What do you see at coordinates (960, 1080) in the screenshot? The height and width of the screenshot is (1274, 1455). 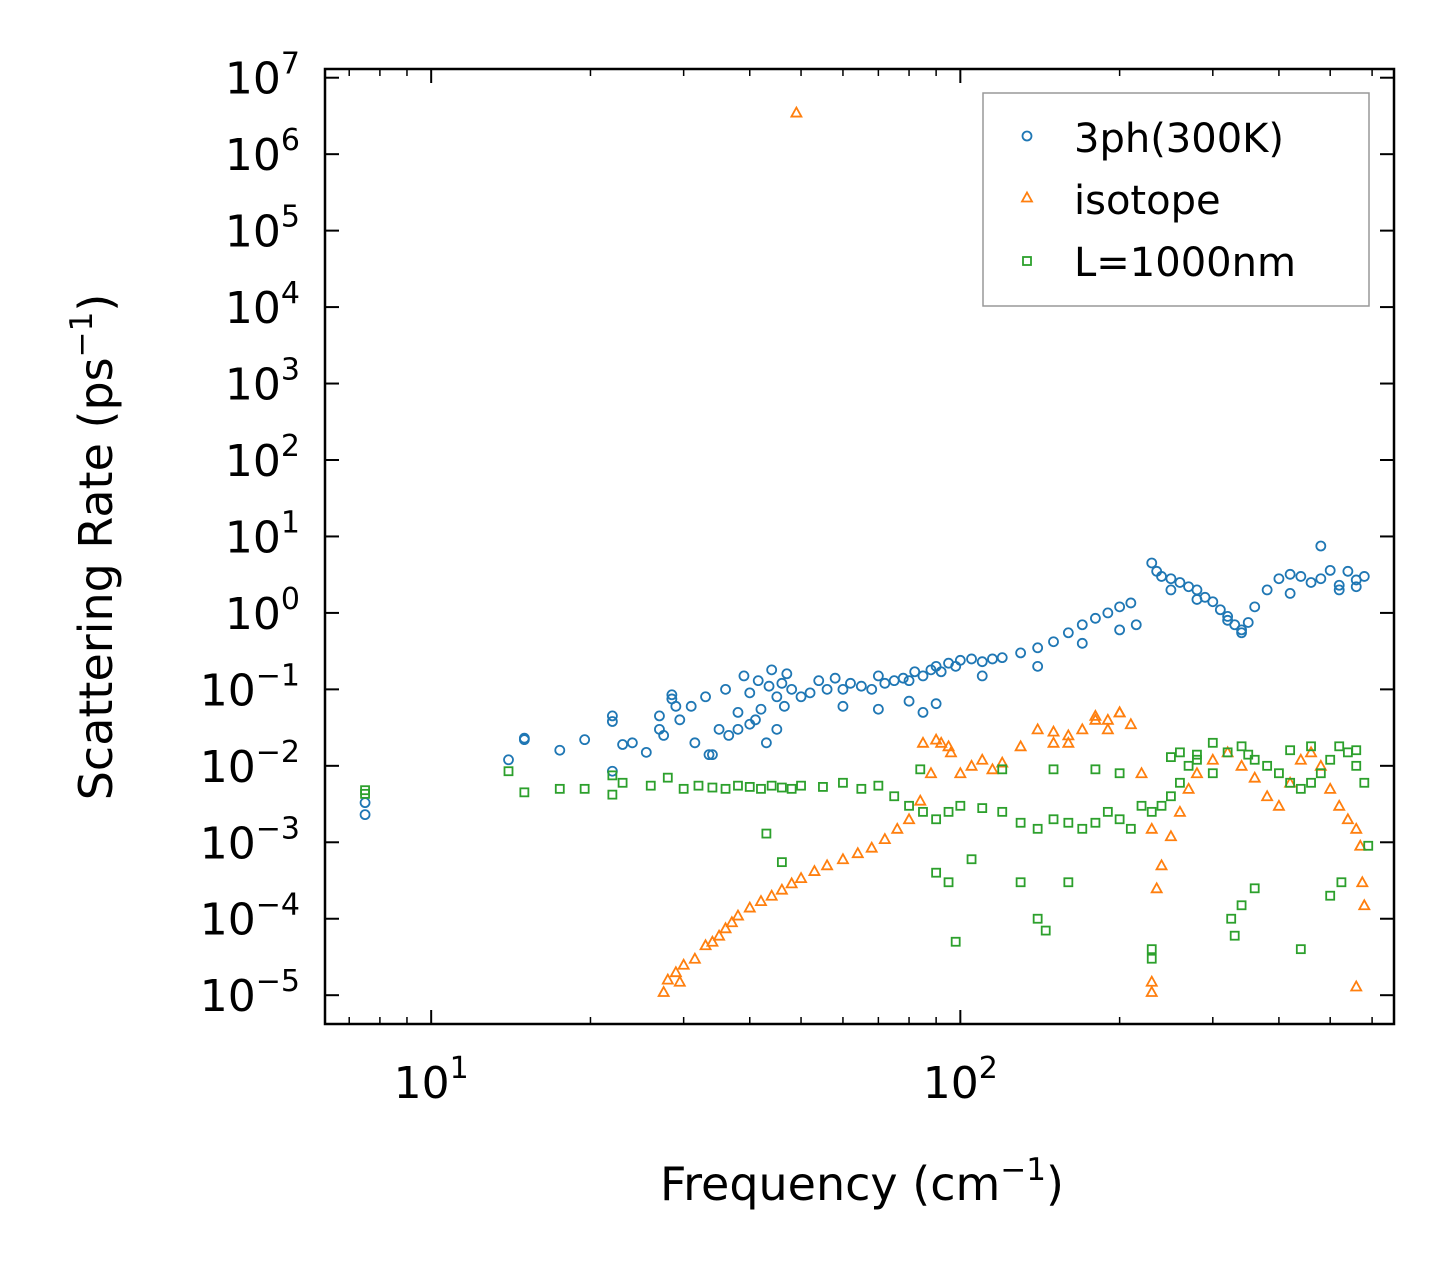 I see `x-tick-label: 10²` at bounding box center [960, 1080].